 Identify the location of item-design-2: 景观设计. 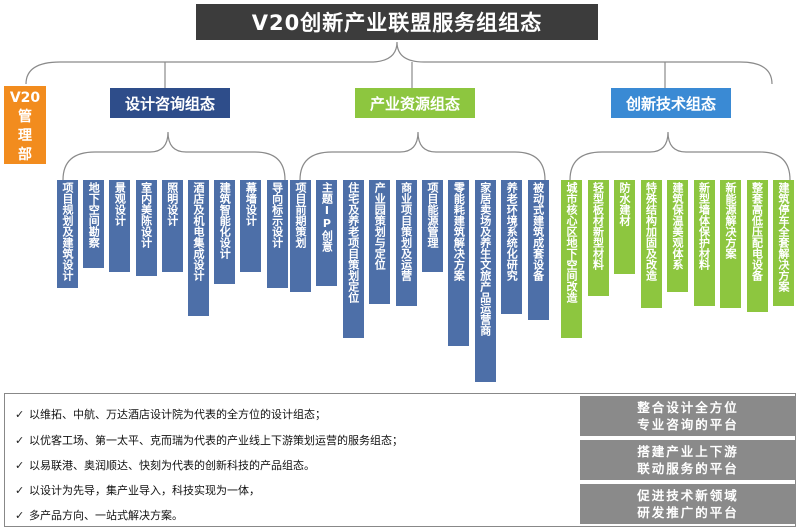
(120, 226).